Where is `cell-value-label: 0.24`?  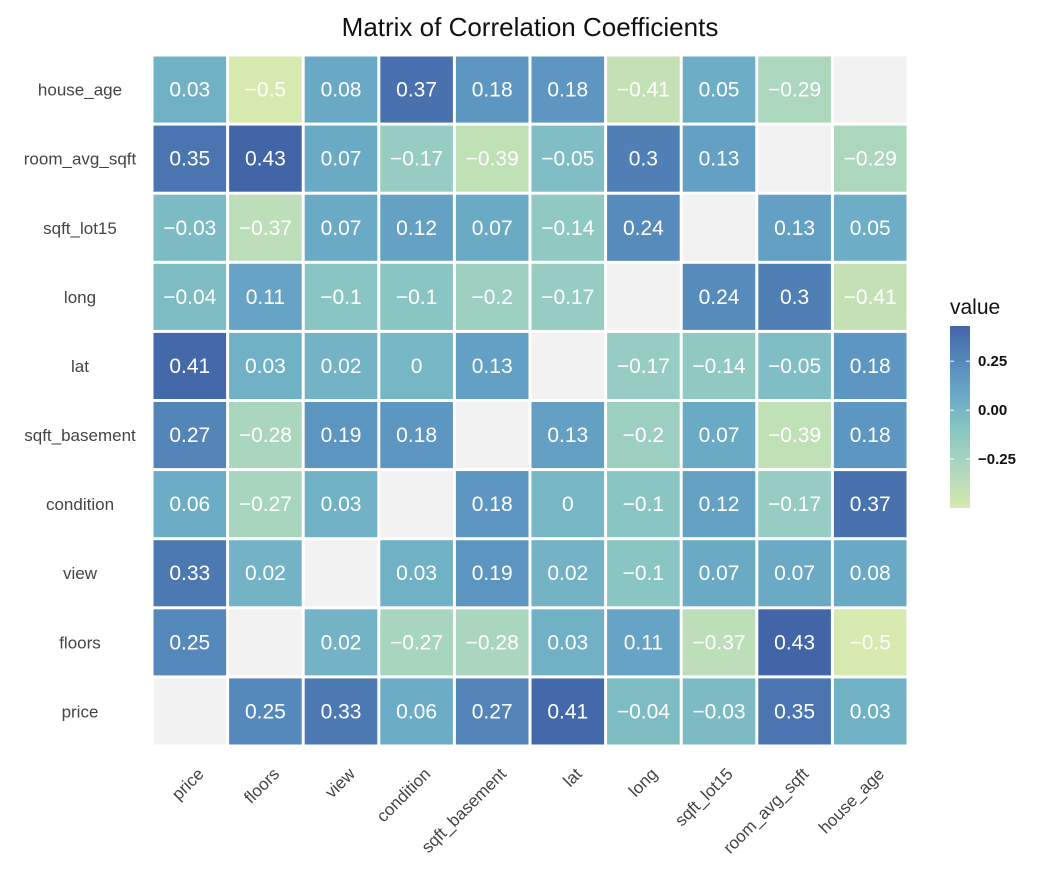 cell-value-label: 0.24 is located at coordinates (643, 228).